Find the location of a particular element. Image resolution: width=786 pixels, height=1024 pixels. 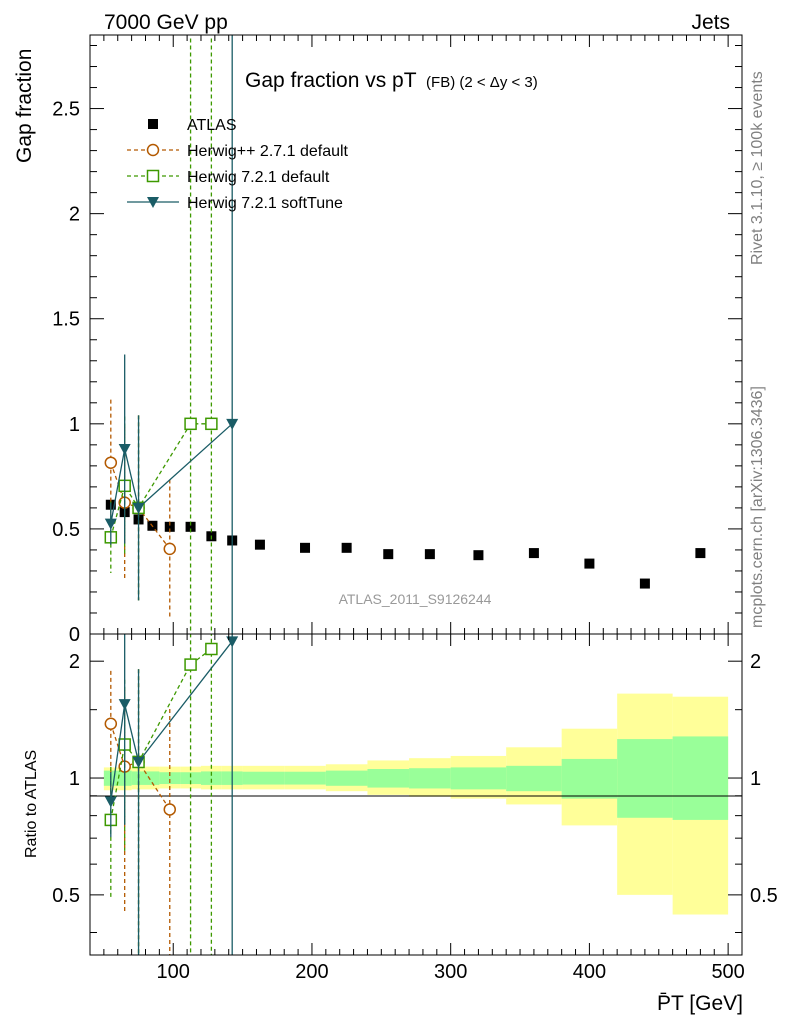

legend-entry: Herwig 7.2.1 default is located at coordinates (228, 177).